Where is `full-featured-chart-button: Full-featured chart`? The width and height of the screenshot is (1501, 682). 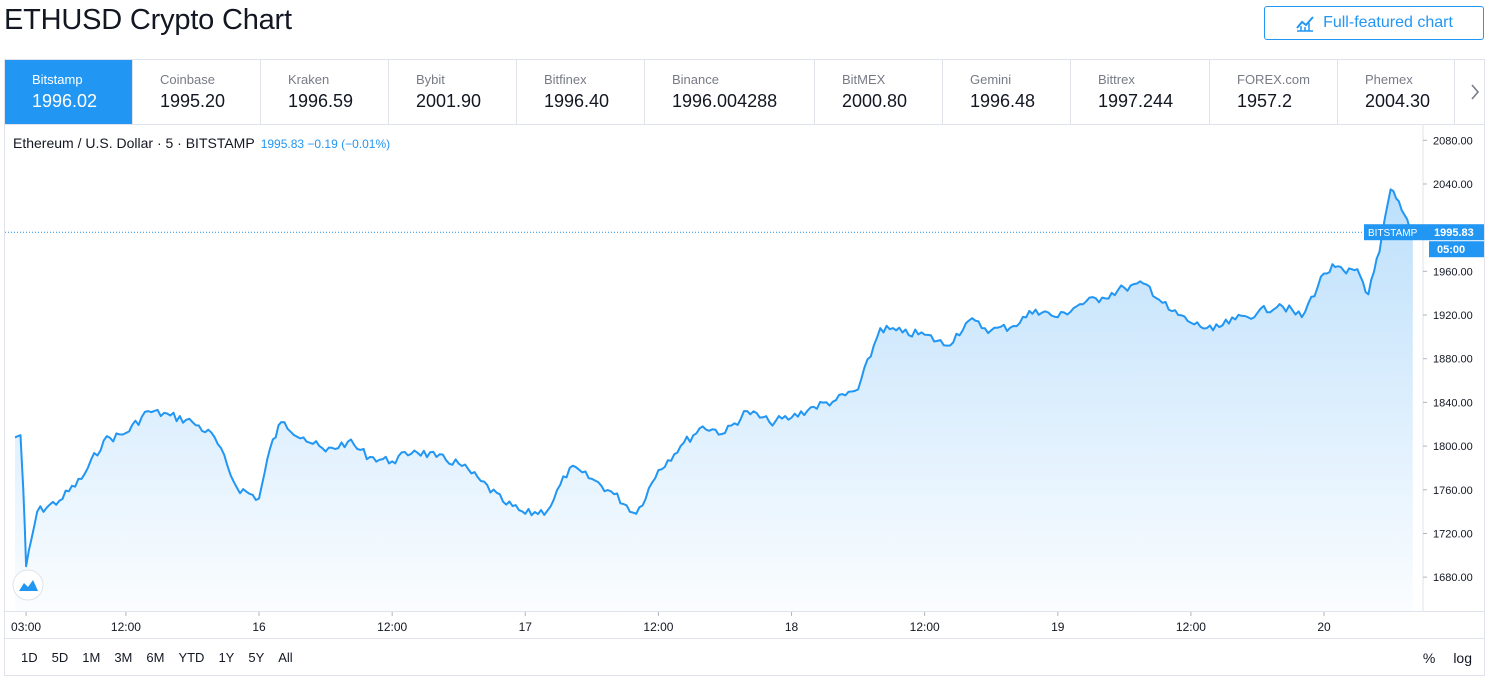 full-featured-chart-button: Full-featured chart is located at coordinates (1374, 23).